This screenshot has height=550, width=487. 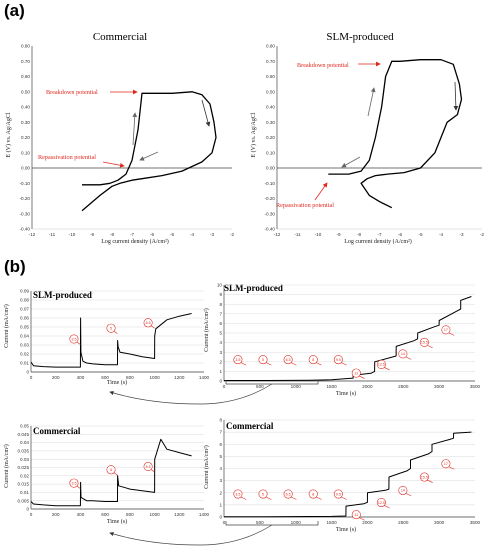 I want to click on y-tick-label: 0.40, so click(x=25, y=107).